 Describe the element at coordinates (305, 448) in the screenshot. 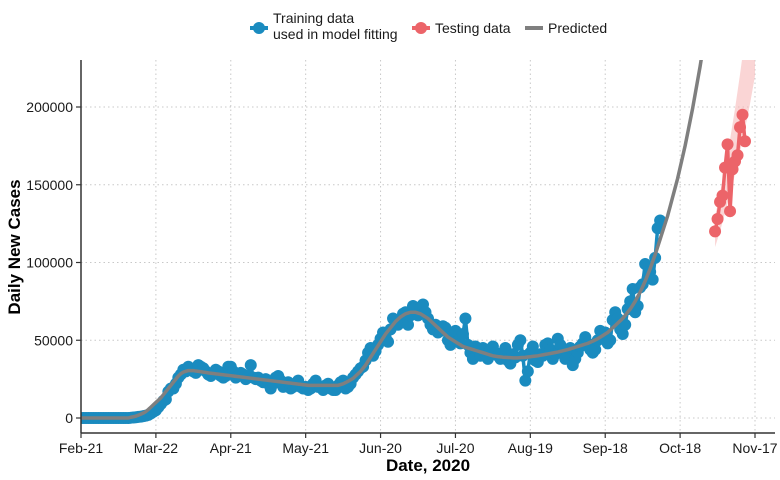

I see `x-tick-label: May-21` at that location.